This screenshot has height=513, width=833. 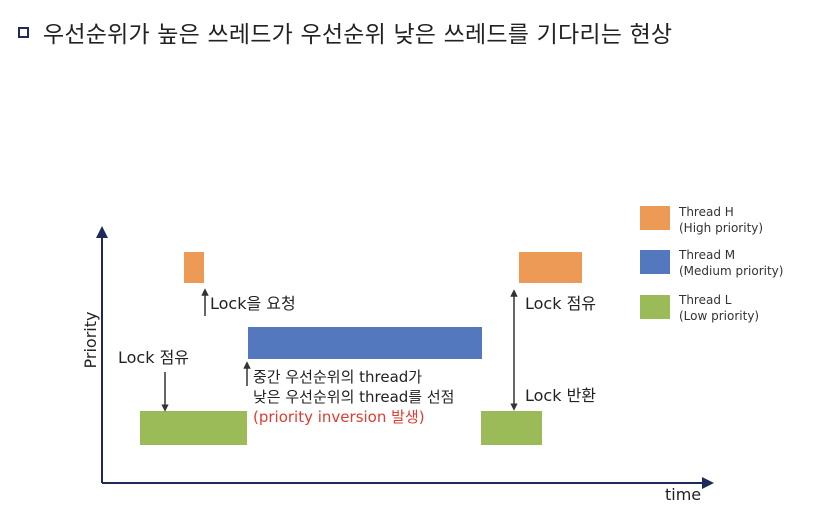 I want to click on lock-release-label: Lock 반환, so click(x=560, y=395).